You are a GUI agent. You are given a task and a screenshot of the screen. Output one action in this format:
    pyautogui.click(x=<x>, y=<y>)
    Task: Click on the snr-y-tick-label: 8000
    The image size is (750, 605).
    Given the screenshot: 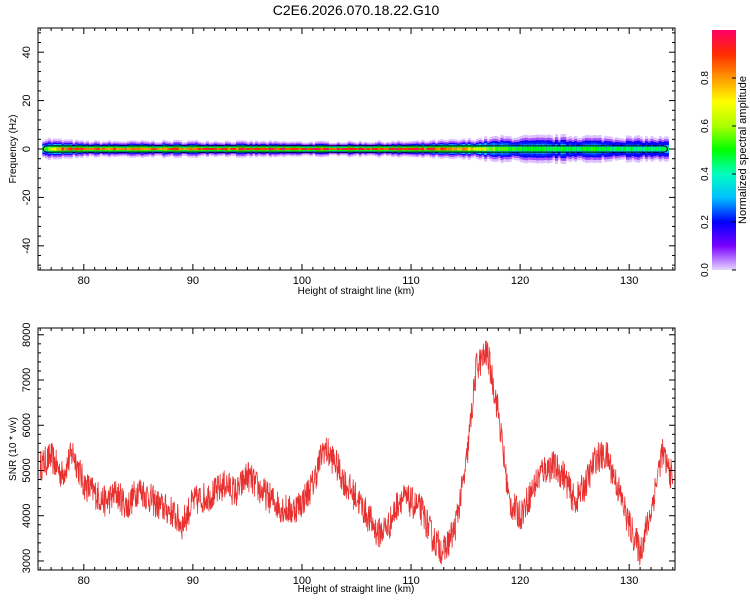 What is the action you would take?
    pyautogui.click(x=27, y=335)
    